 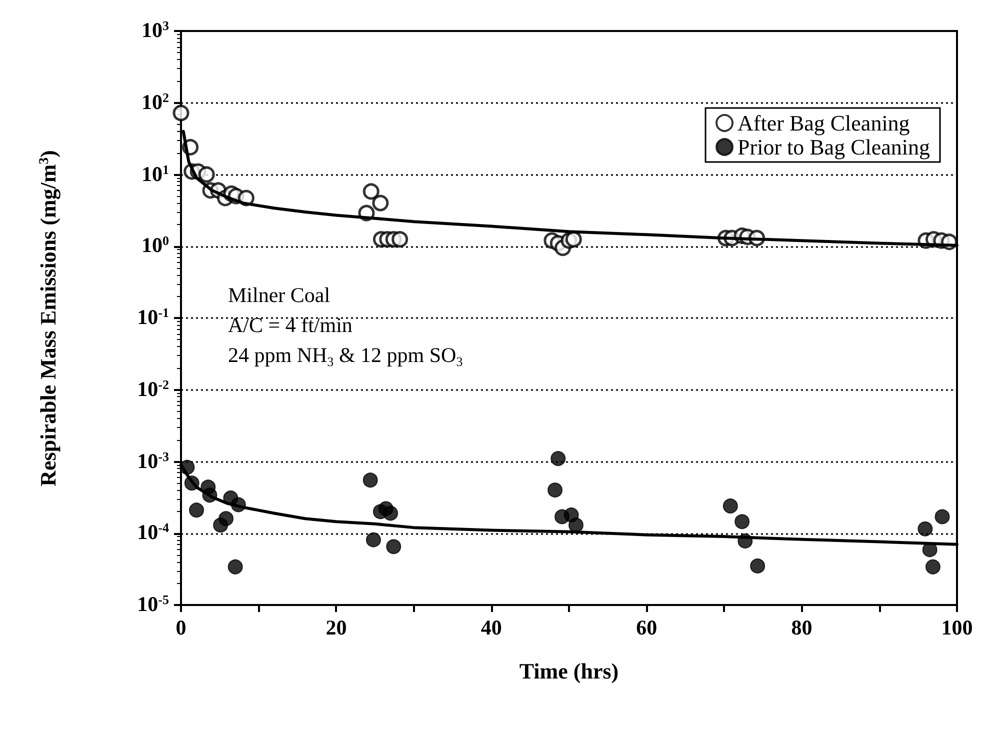 I want to click on x-tick-label: 0, so click(x=181, y=628).